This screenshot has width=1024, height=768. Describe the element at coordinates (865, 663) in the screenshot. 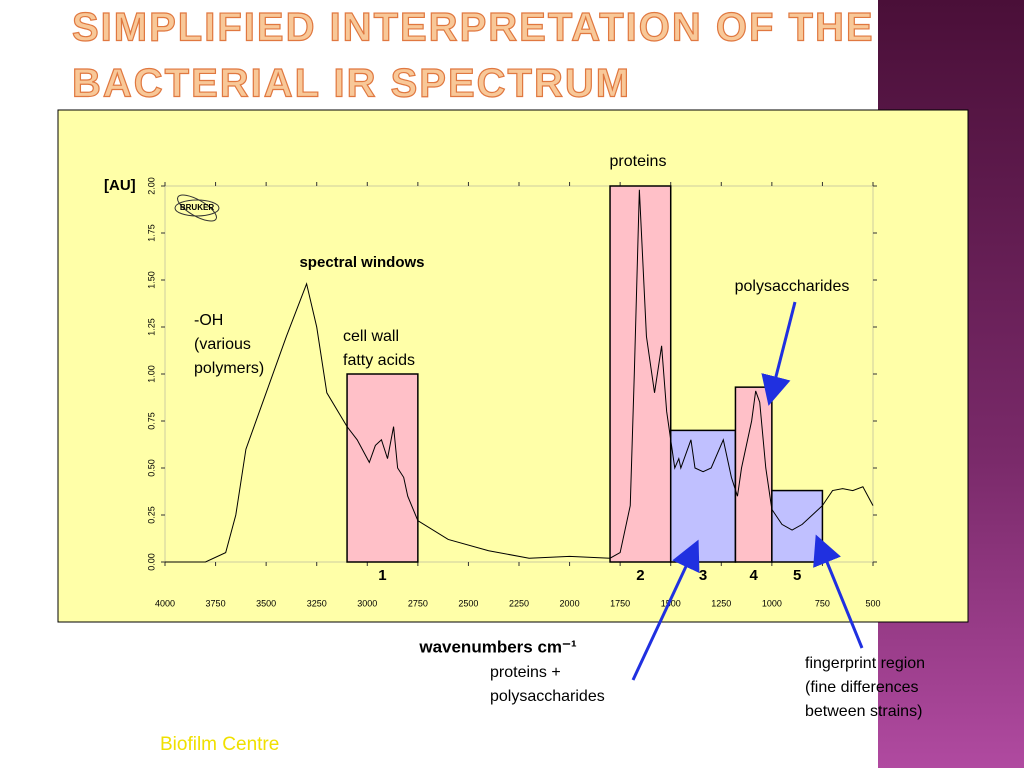

I see `annotation: fingerprint region` at that location.